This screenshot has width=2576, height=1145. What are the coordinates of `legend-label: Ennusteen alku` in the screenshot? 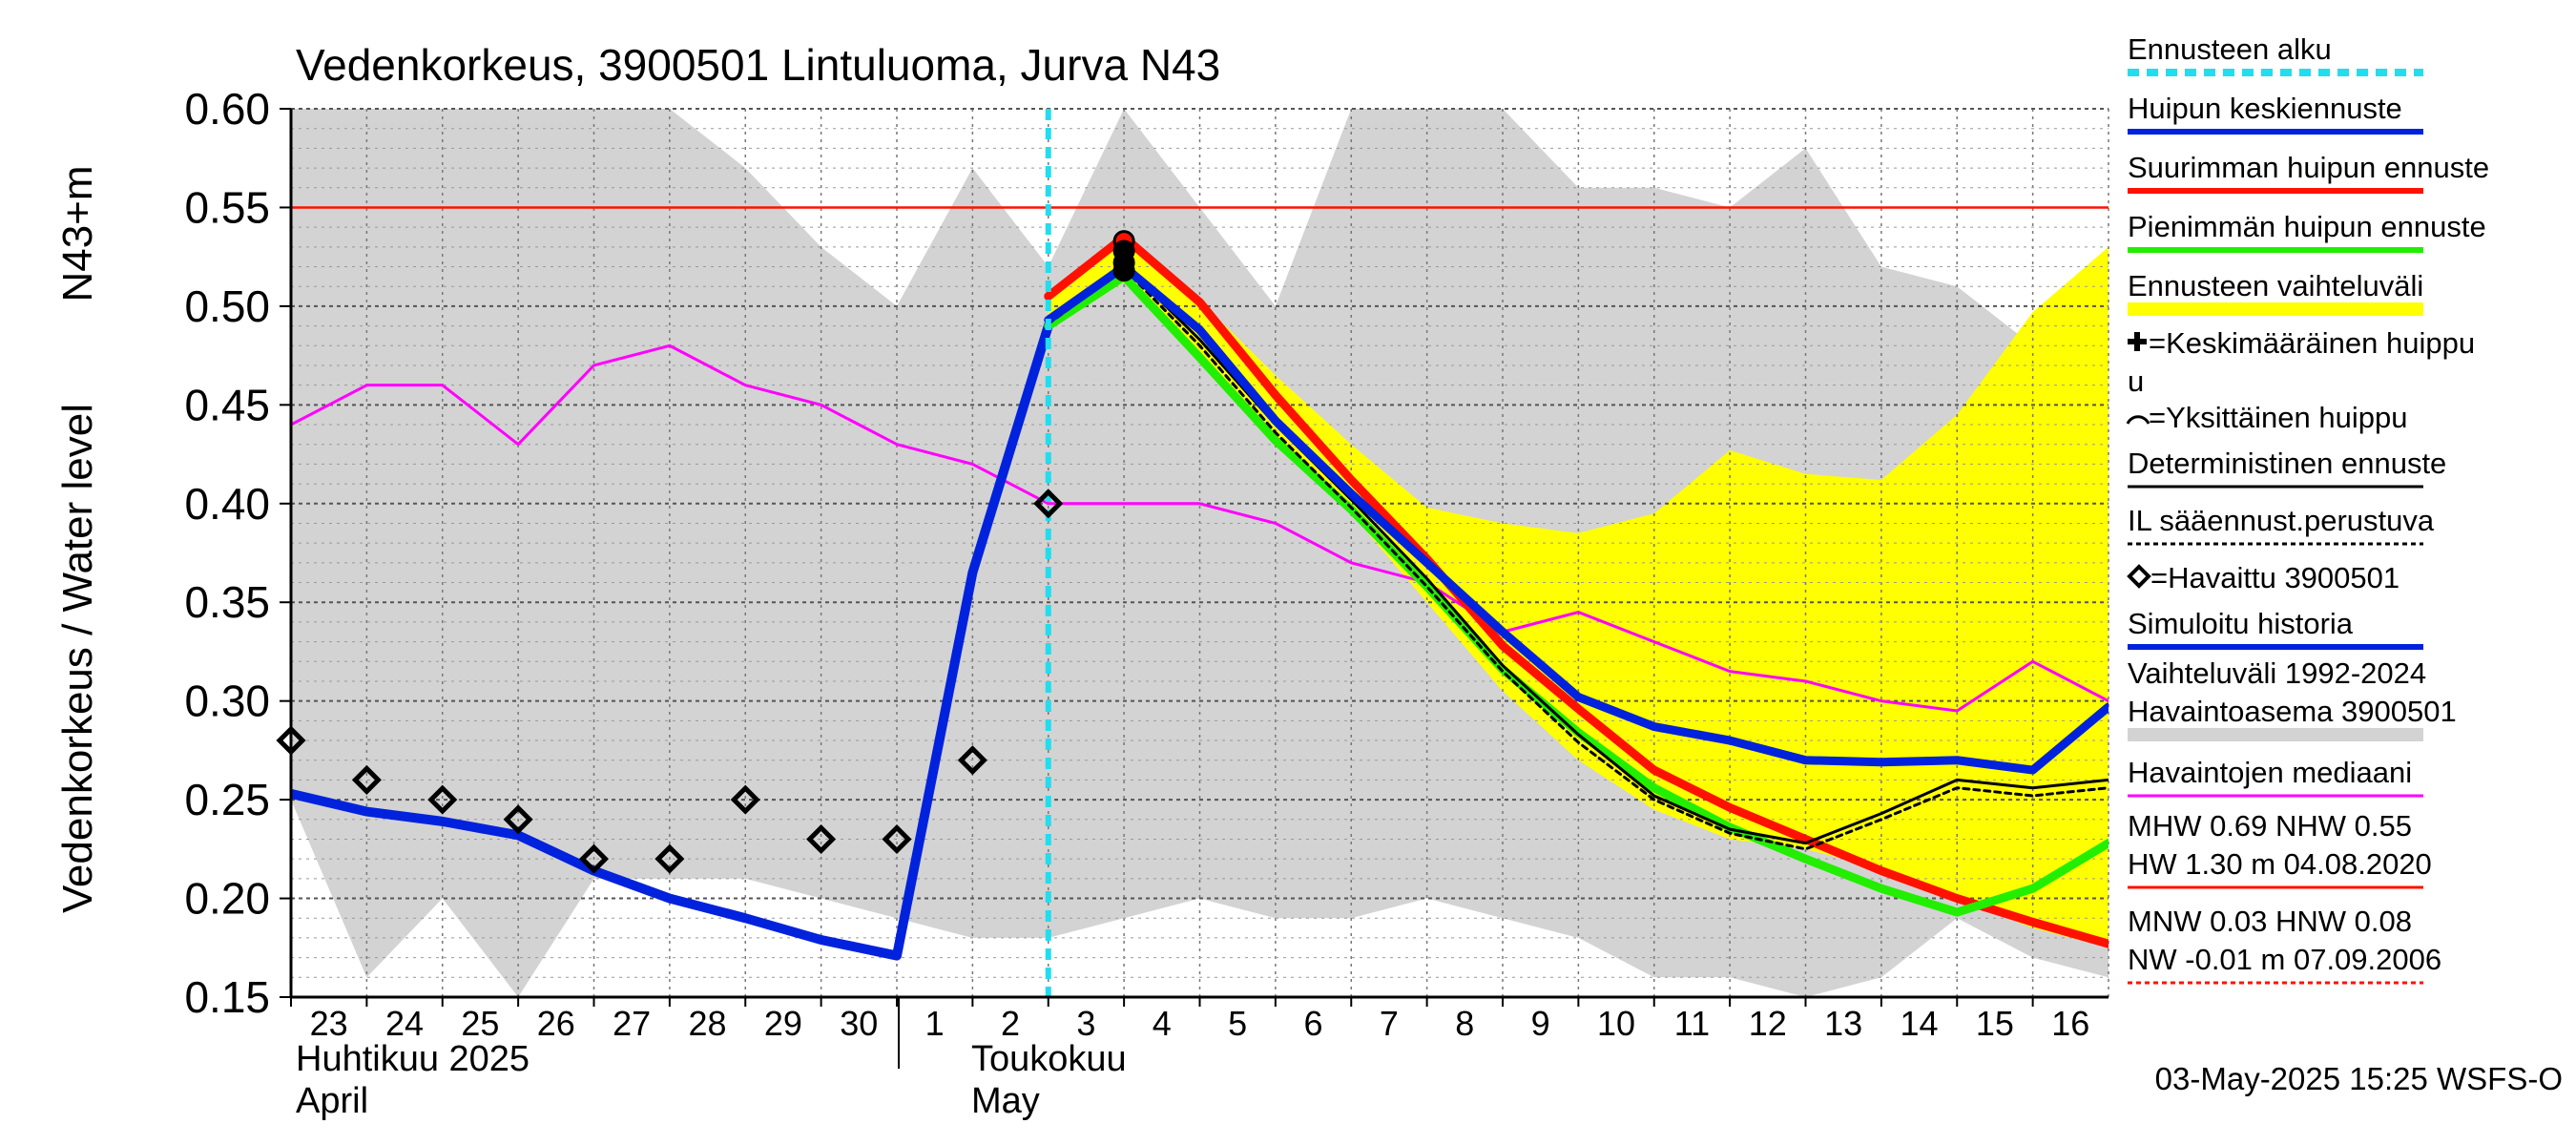 It's located at (2230, 49).